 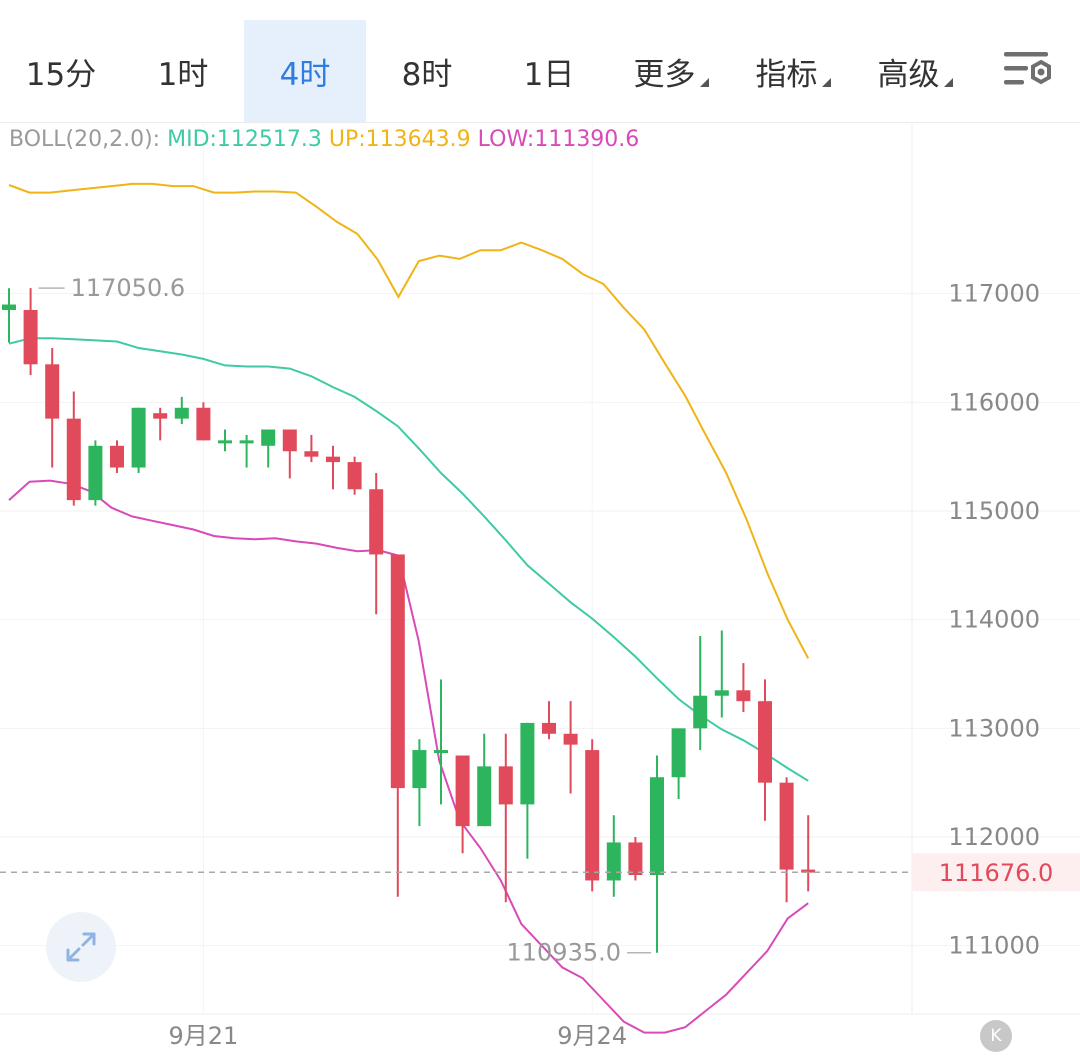 I want to click on tab-indicators-dropdown: 指标, so click(x=793, y=71).